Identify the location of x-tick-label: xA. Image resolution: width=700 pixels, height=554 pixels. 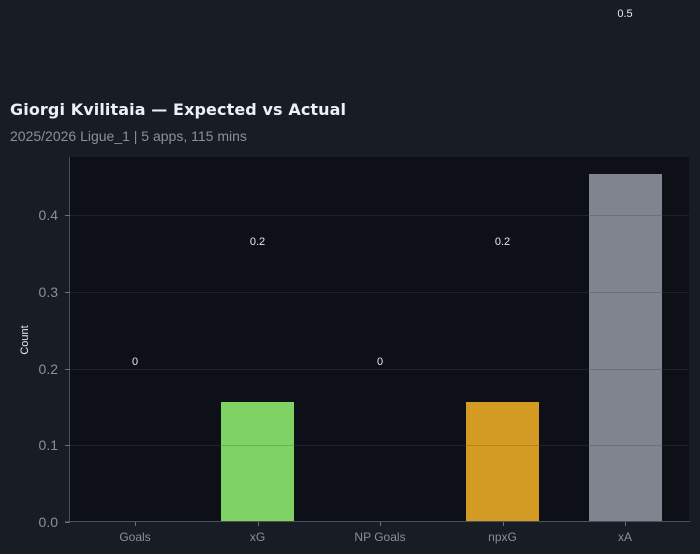
(625, 537).